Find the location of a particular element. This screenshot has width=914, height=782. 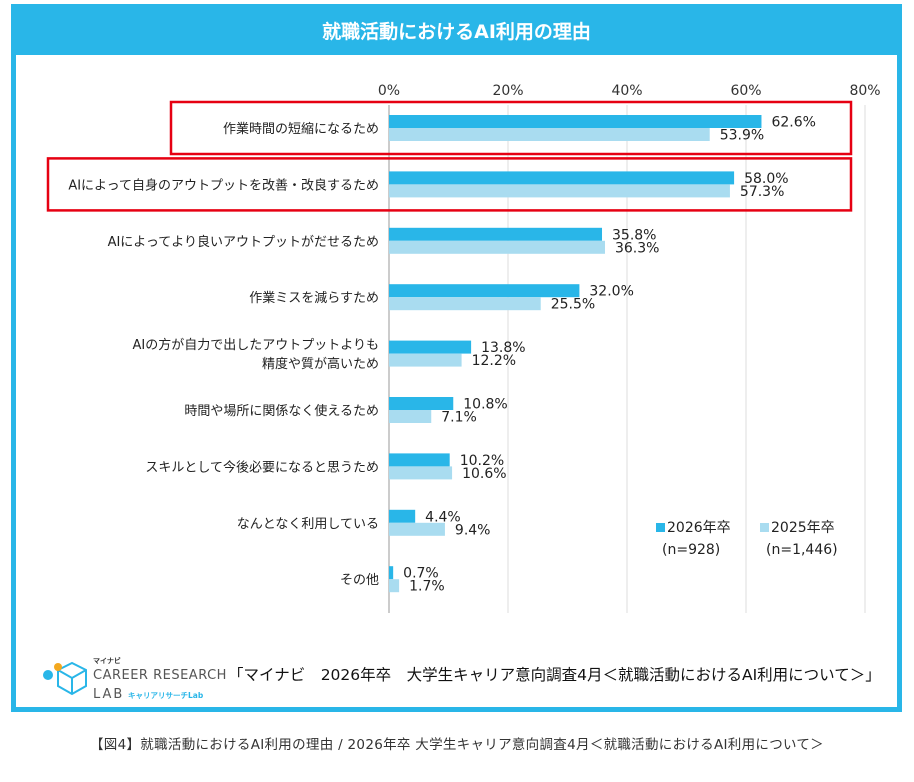

x-tick-label: 20% is located at coordinates (507, 91).